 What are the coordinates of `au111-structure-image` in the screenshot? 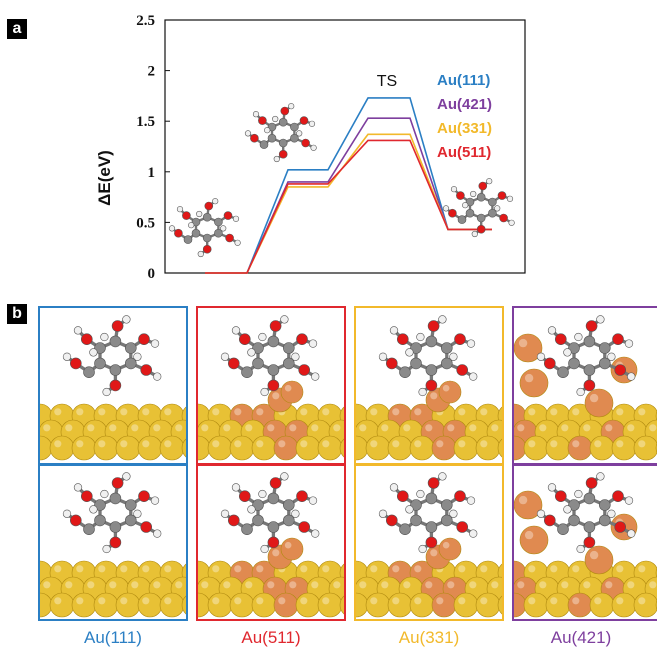 It's located at (113, 466).